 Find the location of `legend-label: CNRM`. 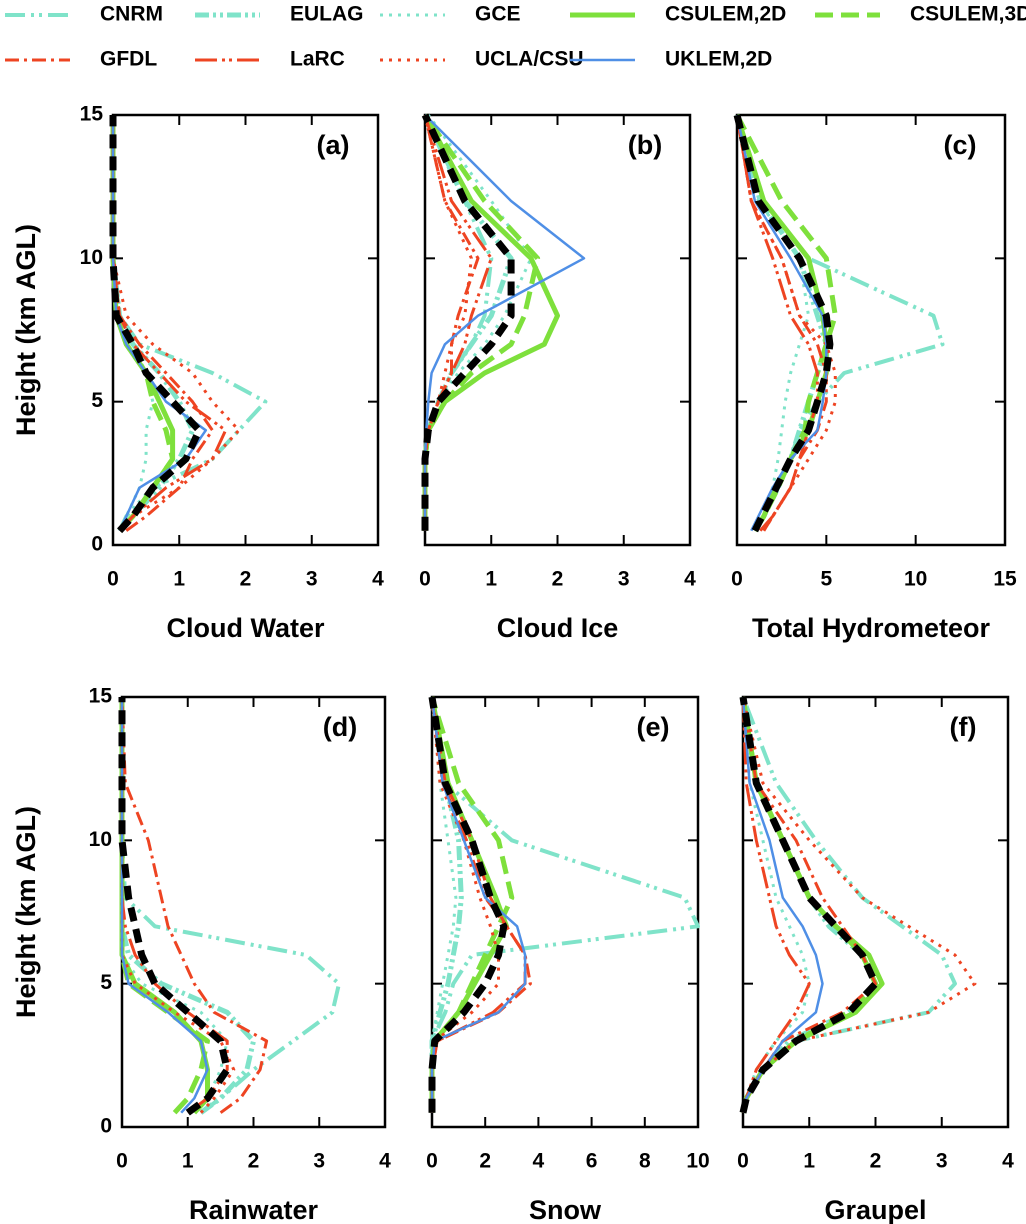

legend-label: CNRM is located at coordinates (131, 14).